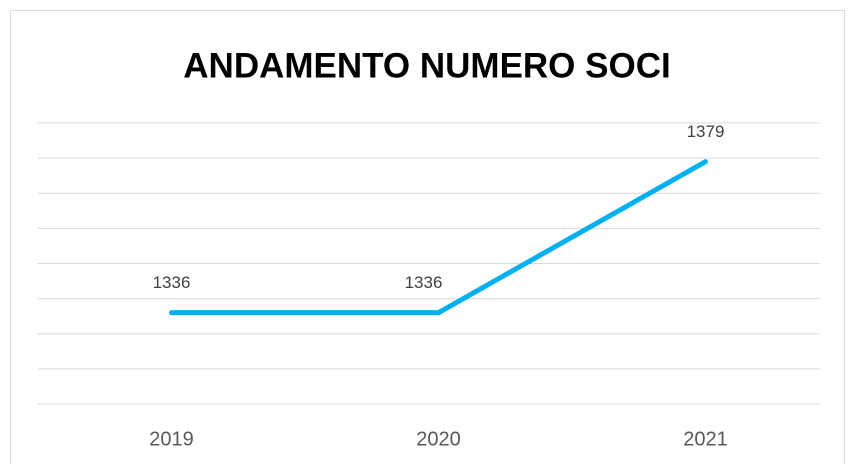 This screenshot has width=855, height=464. What do you see at coordinates (705, 439) in the screenshot?
I see `x-tick-label: 2021` at bounding box center [705, 439].